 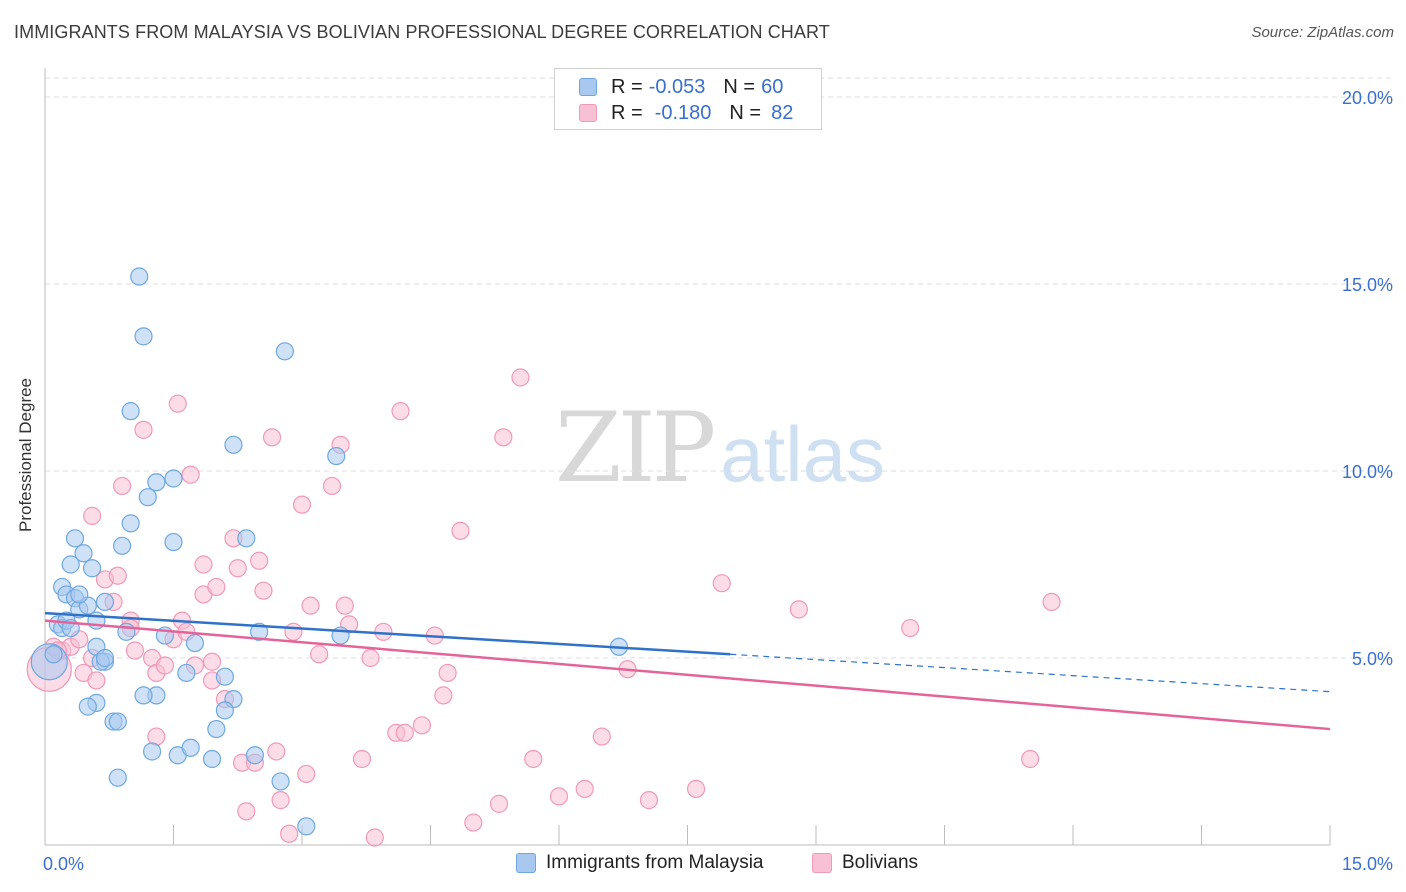 What do you see at coordinates (655, 862) in the screenshot?
I see `series-legend-label: Immigrants from Malaysia` at bounding box center [655, 862].